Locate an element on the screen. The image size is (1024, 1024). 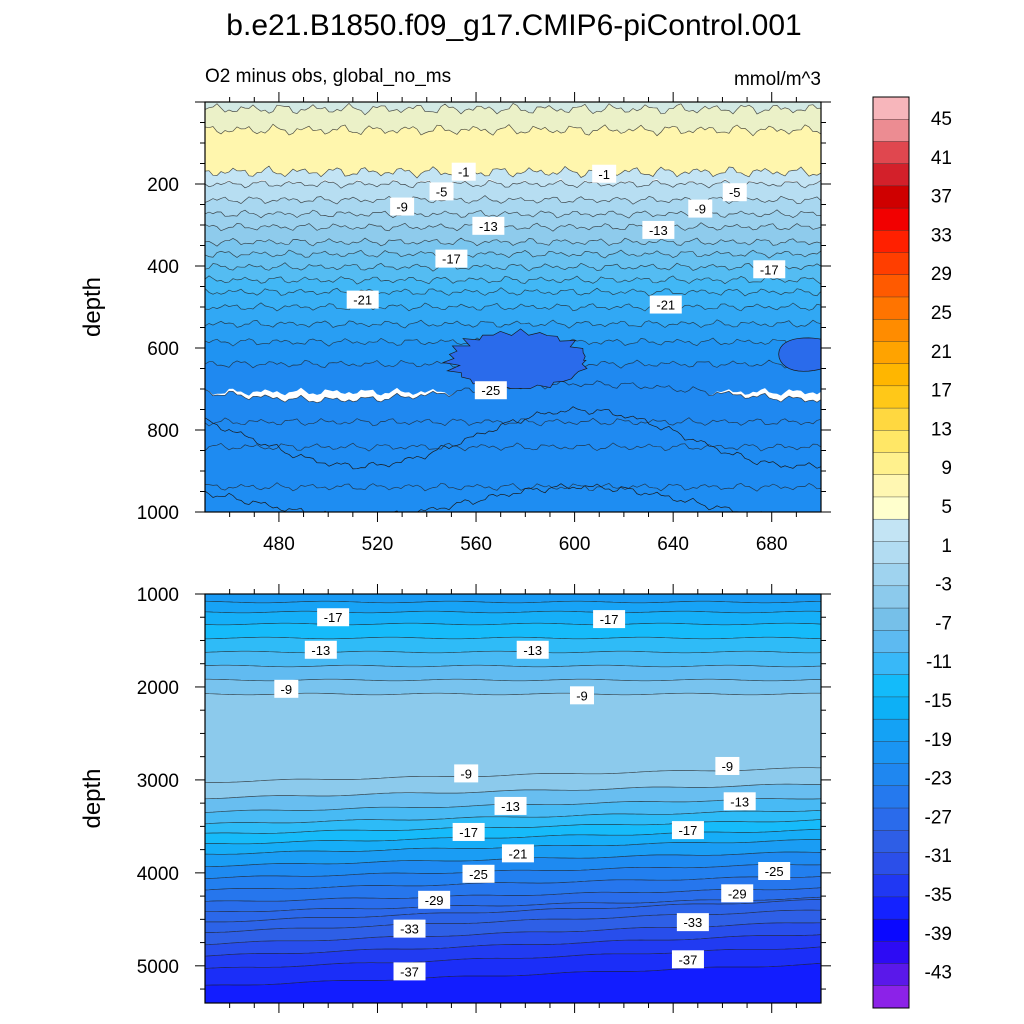
units-label: mmol/m^3 is located at coordinates (777, 79).